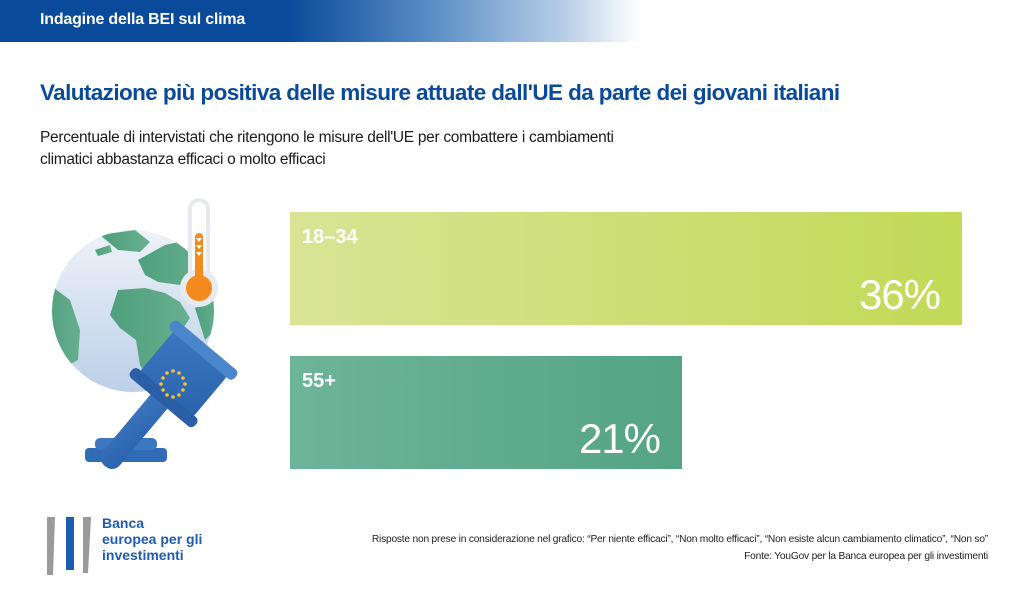 This screenshot has width=1024, height=591. Describe the element at coordinates (69, 546) in the screenshot. I see `eib-logo-icon` at that location.